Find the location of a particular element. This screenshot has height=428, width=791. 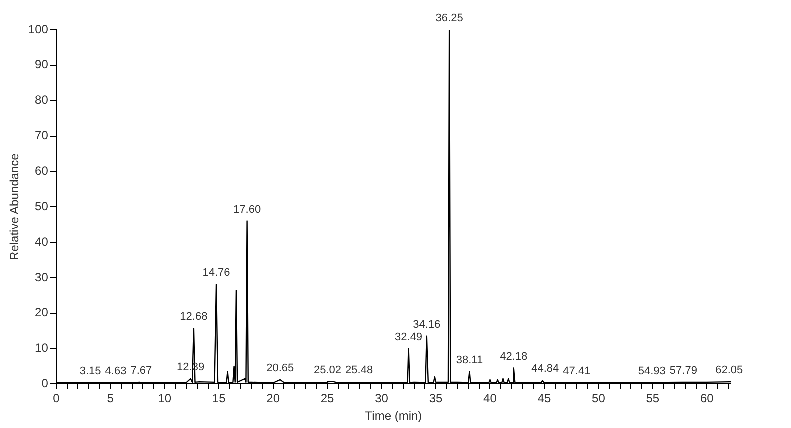

annotation: 4.63 is located at coordinates (116, 371).